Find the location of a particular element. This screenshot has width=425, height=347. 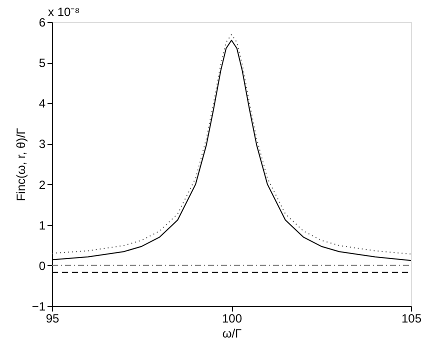

y-tick-label: 3 is located at coordinates (42, 144).